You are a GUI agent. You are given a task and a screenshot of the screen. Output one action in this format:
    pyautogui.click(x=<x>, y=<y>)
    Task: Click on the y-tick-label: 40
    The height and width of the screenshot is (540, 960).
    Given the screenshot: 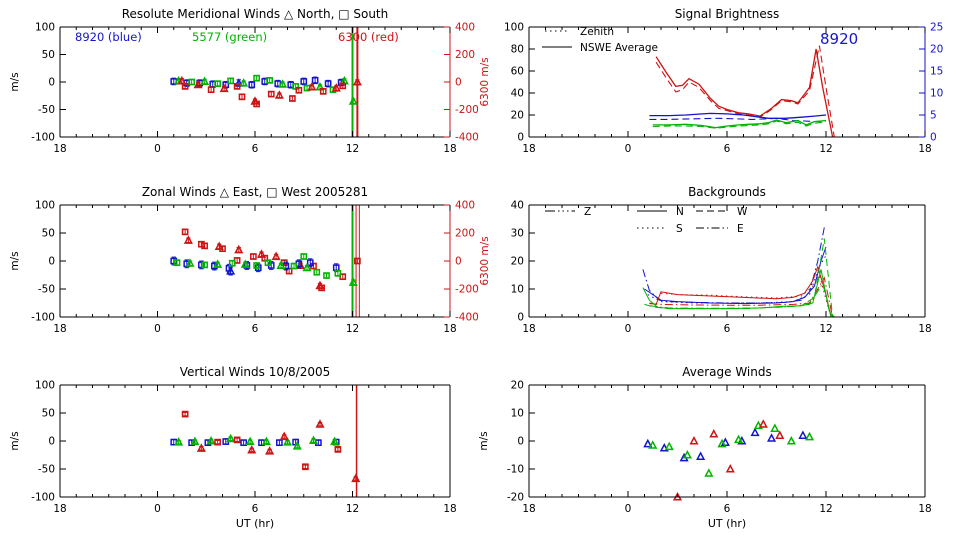 What is the action you would take?
    pyautogui.click(x=517, y=206)
    